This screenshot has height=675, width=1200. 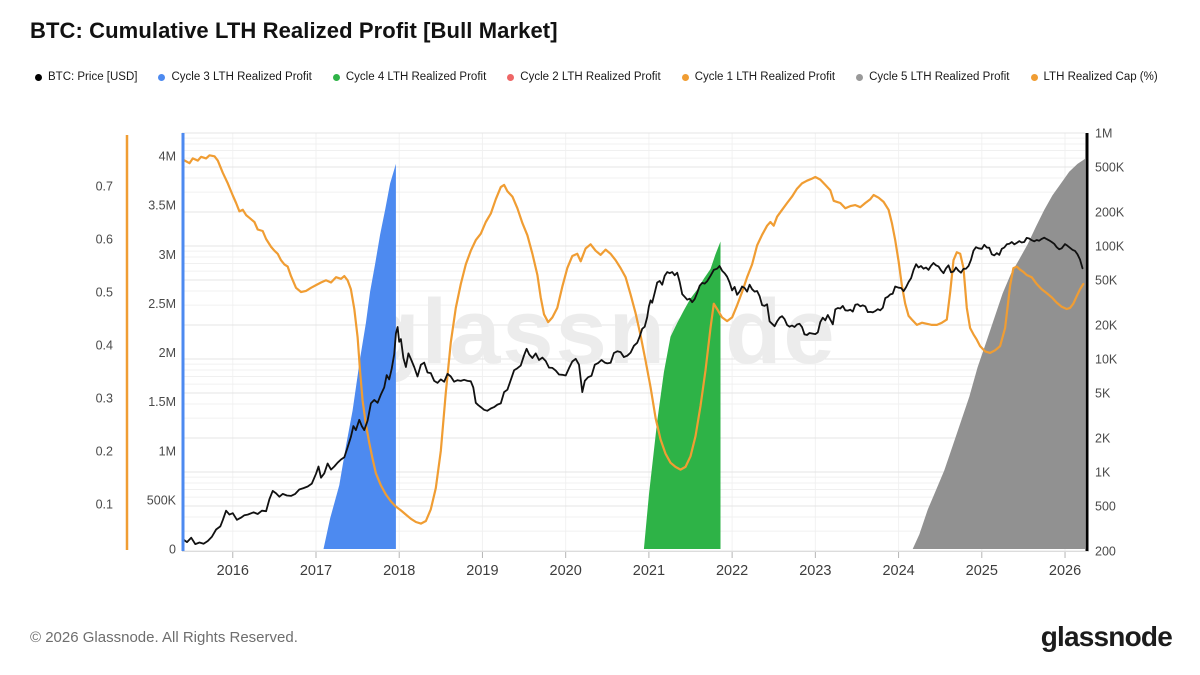 I want to click on axis-tick-label: 0.5, so click(x=104, y=293).